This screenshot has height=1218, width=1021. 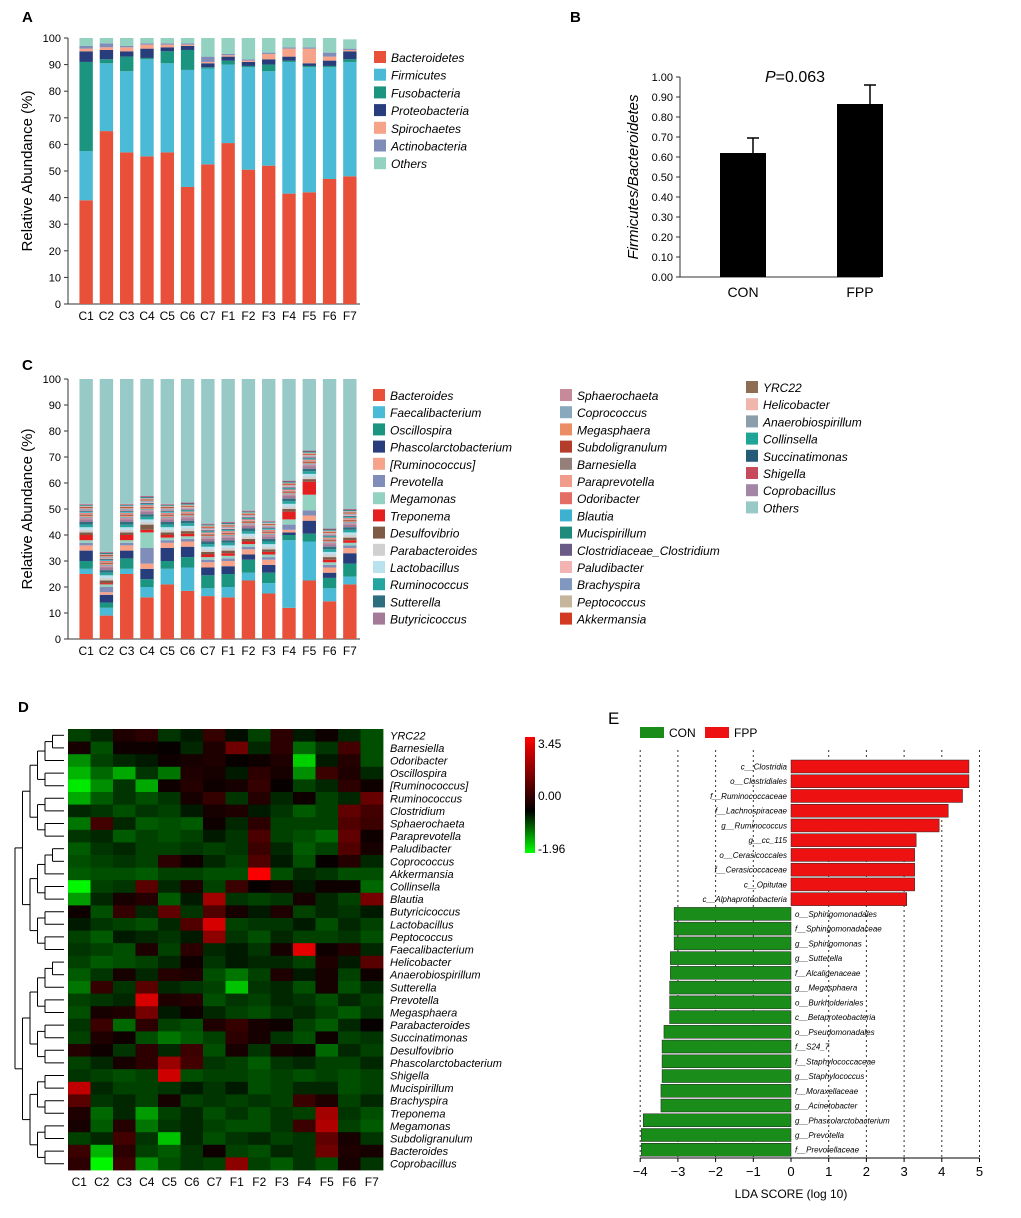 What do you see at coordinates (187, 513) in the screenshot?
I see `bar-segment-paraprevotella` at bounding box center [187, 513].